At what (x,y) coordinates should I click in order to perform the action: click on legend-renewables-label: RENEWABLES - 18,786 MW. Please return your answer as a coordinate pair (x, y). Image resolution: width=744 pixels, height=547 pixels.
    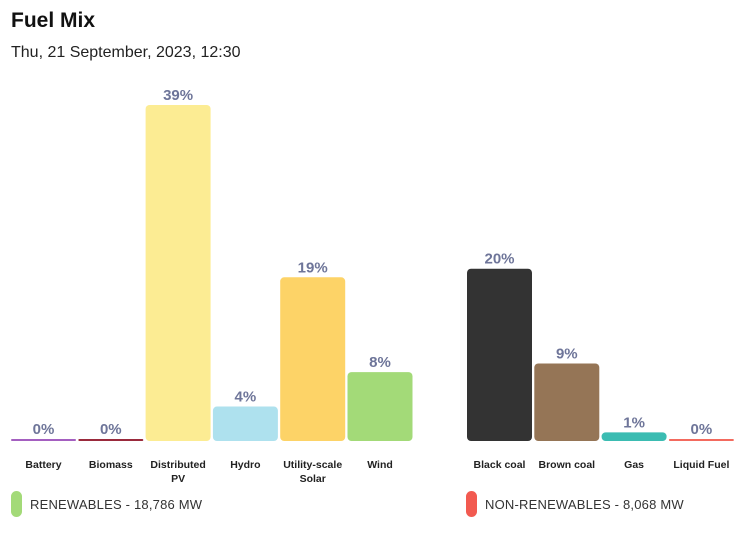
    Looking at the image, I should click on (116, 504).